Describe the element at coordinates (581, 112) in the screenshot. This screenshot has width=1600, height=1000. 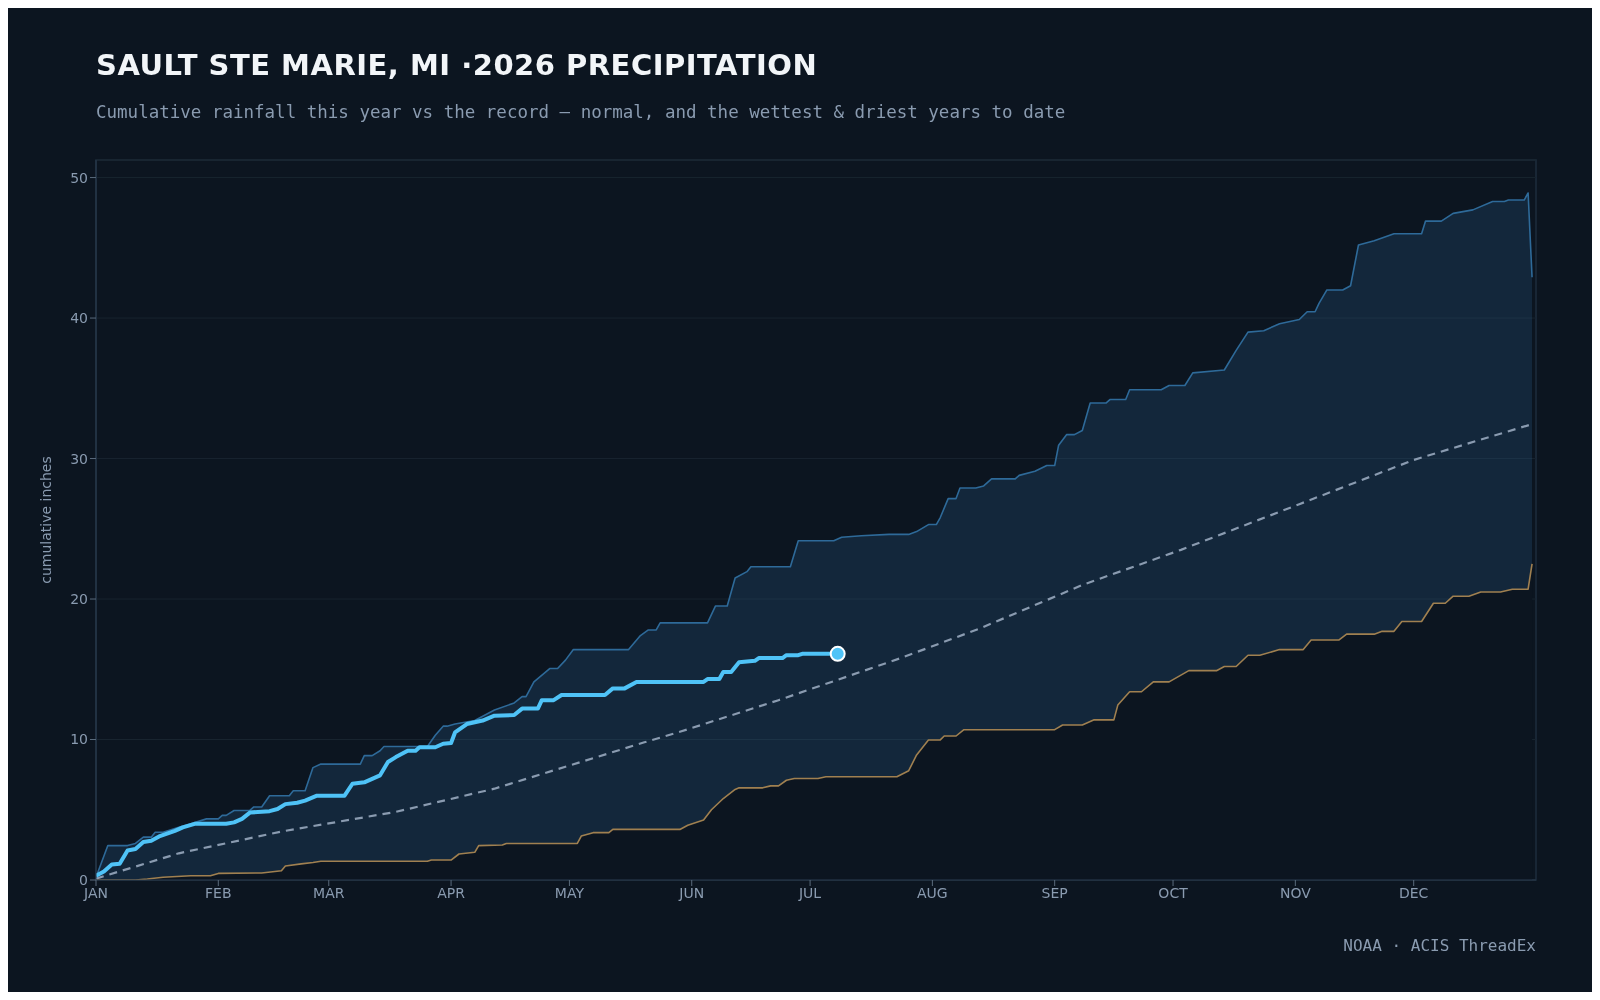
I see `chart-subtitle: Cumulative rainfall this year vs the record — normal, and the wettest & driest years to date` at that location.